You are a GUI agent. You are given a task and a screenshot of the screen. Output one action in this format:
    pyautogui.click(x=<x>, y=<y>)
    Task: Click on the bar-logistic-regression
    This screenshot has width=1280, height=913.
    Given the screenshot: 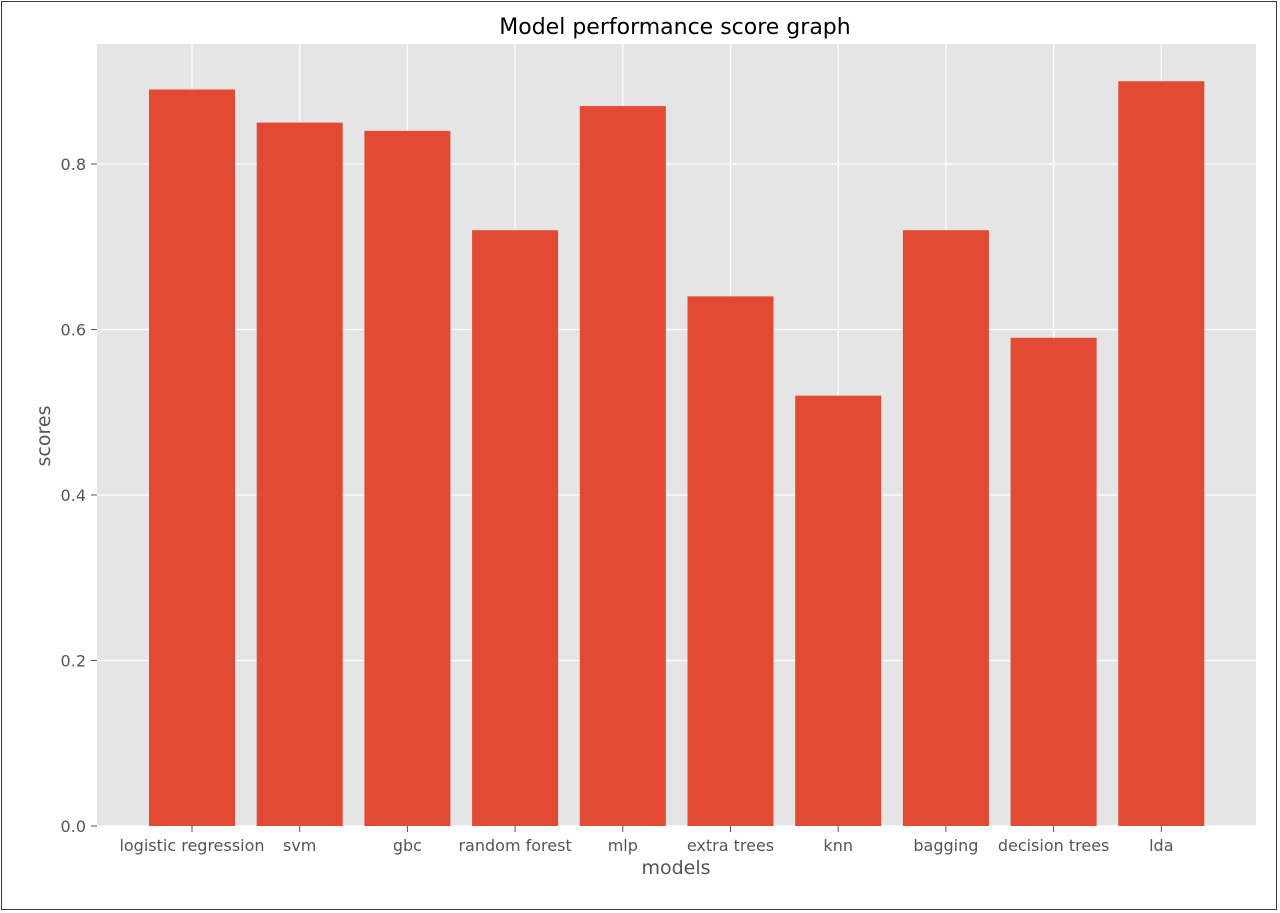 What is the action you would take?
    pyautogui.click(x=192, y=457)
    